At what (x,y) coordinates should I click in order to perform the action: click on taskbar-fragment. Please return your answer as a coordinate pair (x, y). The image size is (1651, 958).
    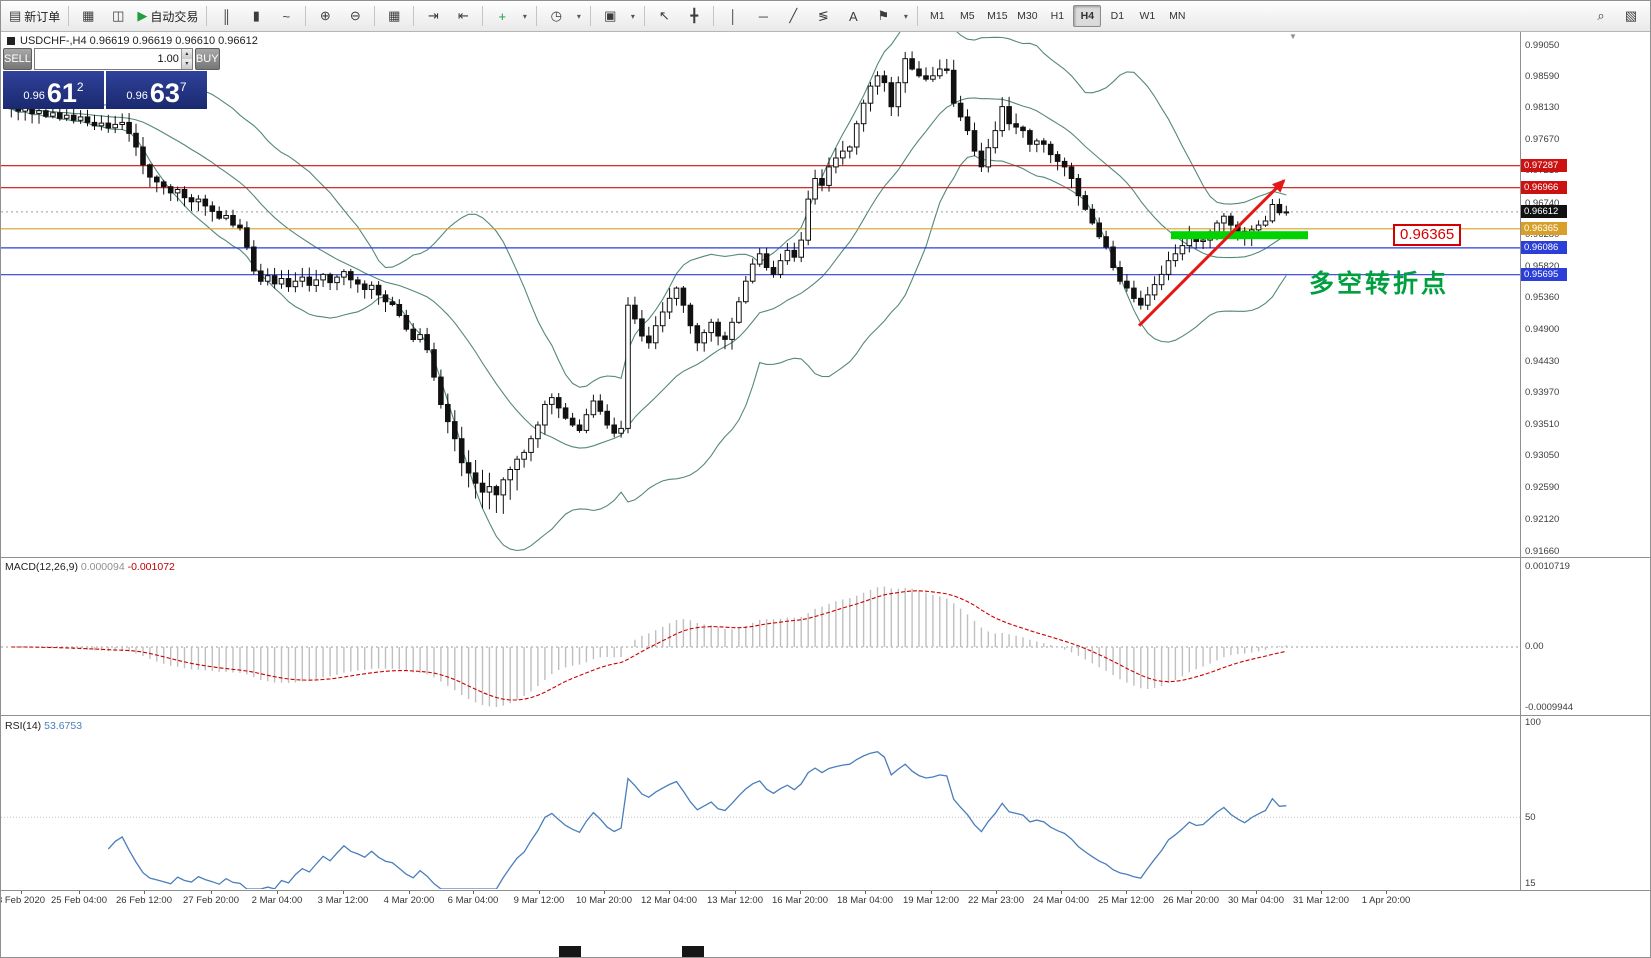
    Looking at the image, I should click on (693, 951).